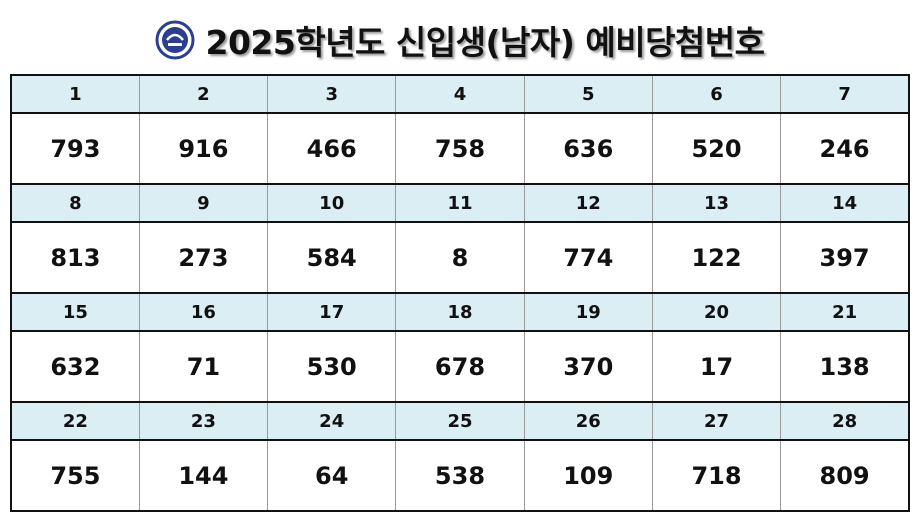 This screenshot has width=920, height=518. What do you see at coordinates (332, 94) in the screenshot?
I see `rank-cell: 3` at bounding box center [332, 94].